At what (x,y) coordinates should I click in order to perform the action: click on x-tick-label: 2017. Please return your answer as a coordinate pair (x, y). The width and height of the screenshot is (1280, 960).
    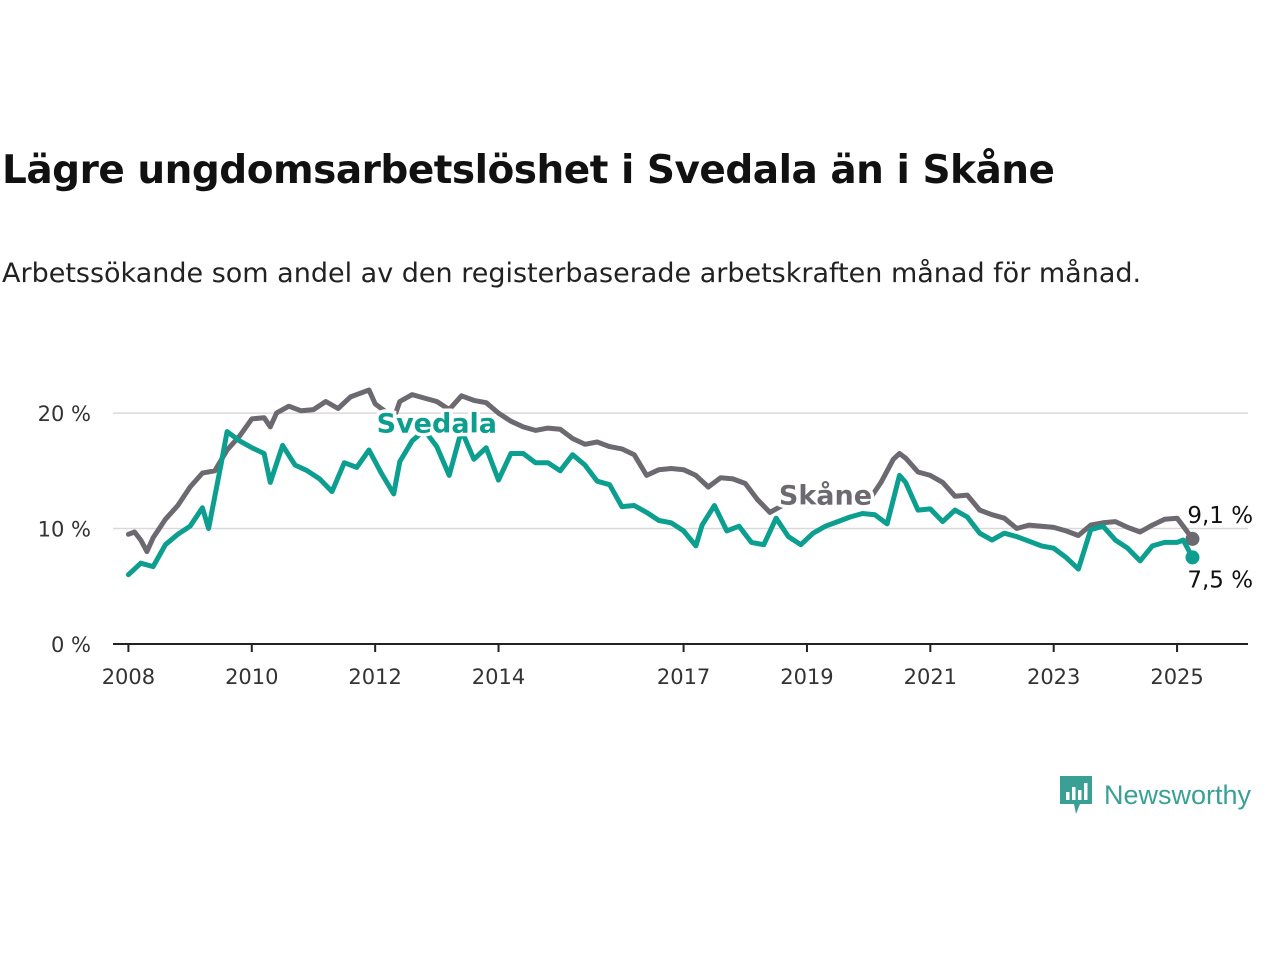
    Looking at the image, I should click on (683, 677).